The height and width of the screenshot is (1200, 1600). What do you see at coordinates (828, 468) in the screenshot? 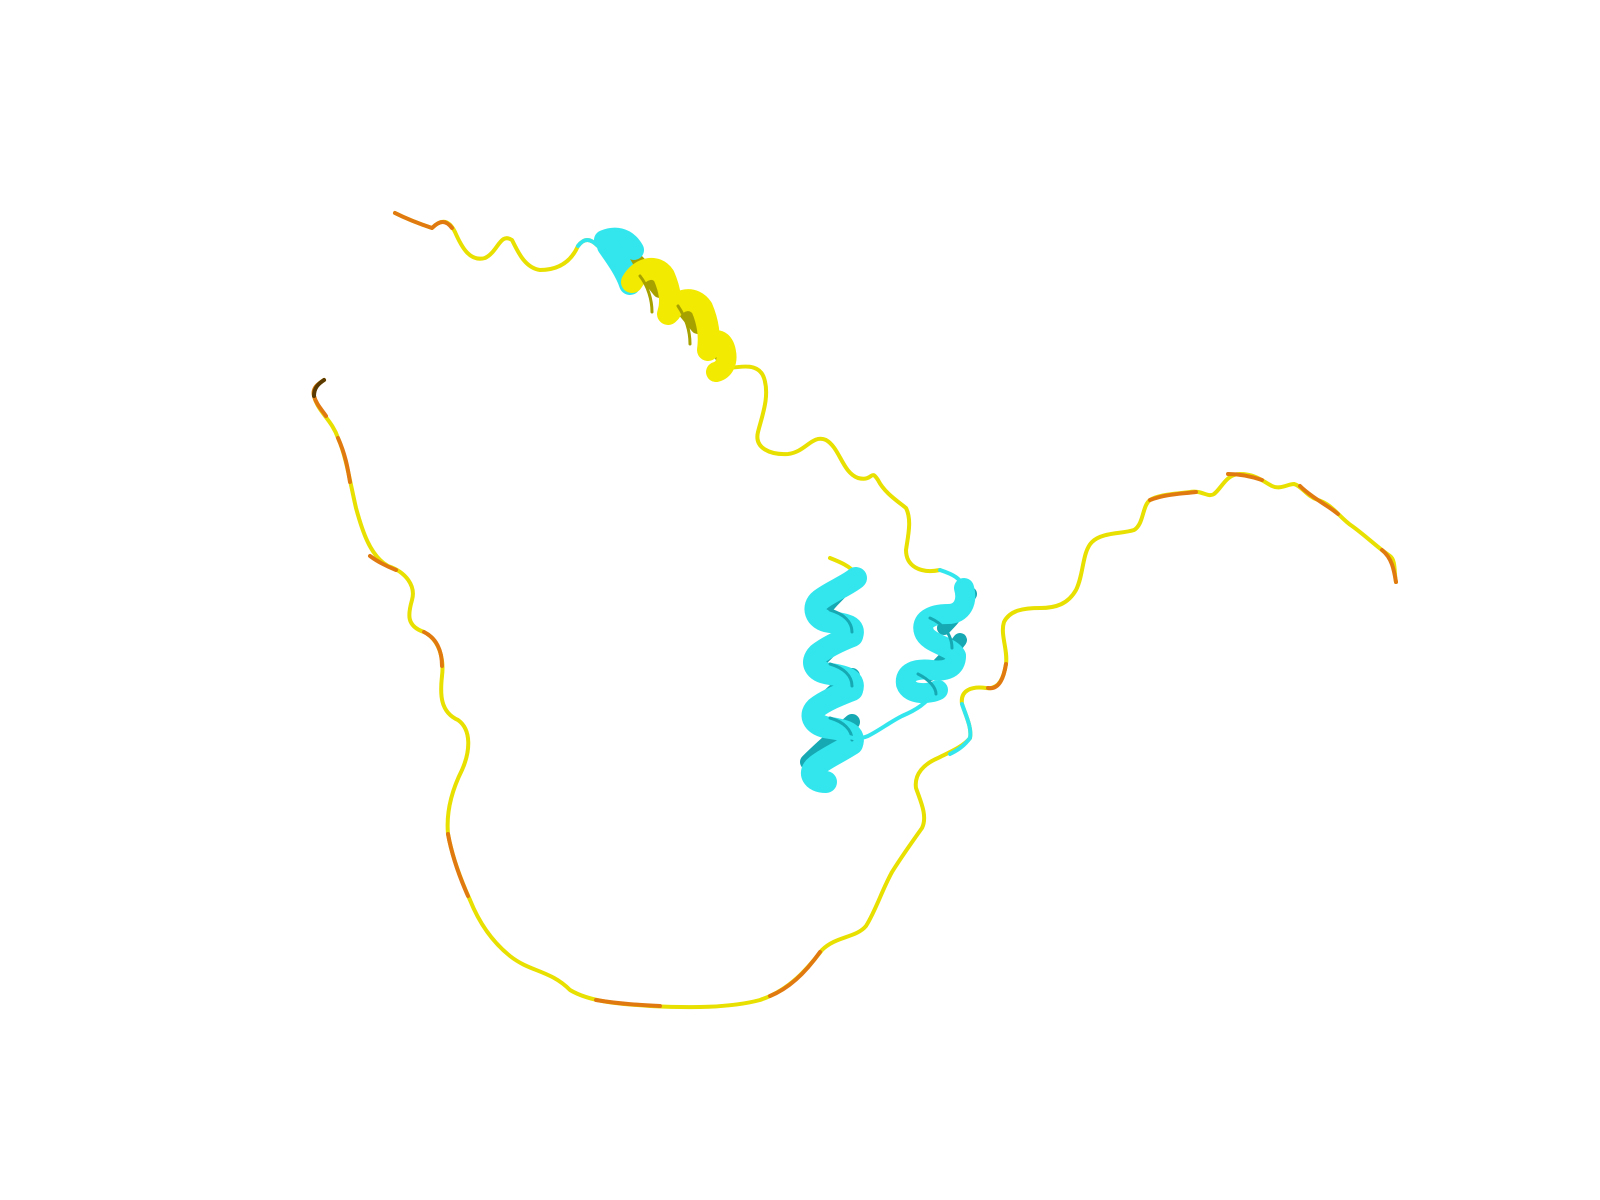
I see `coil-segment-linker-middle` at bounding box center [828, 468].